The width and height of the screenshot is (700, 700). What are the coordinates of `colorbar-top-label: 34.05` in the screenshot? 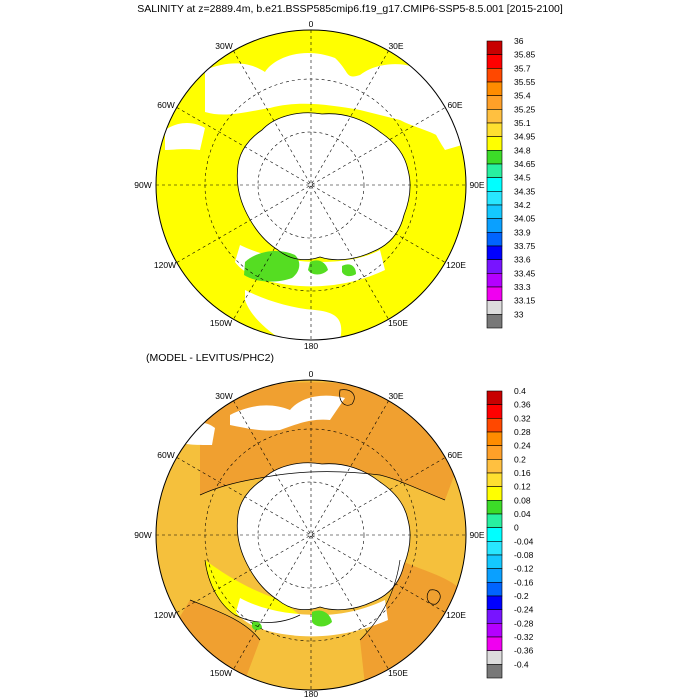 It's located at (525, 219).